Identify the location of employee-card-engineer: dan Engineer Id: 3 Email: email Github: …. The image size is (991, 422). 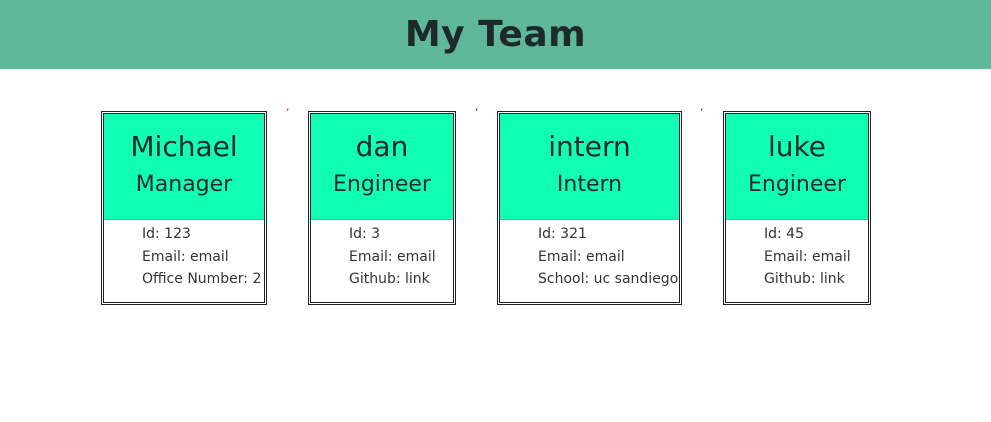
(382, 208).